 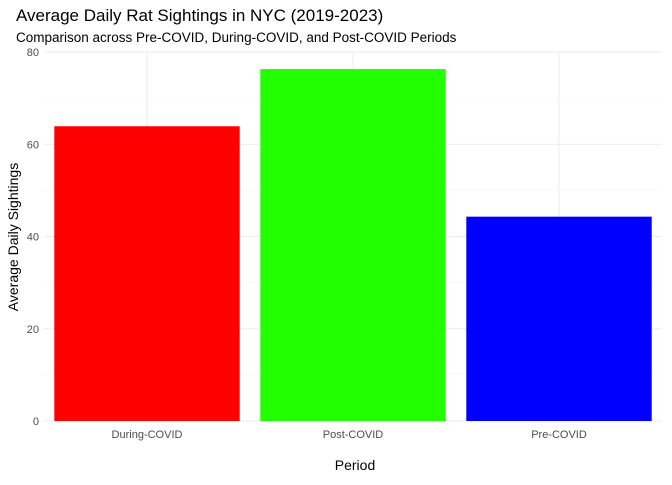 I want to click on y-tick-label: 40, so click(x=33, y=238).